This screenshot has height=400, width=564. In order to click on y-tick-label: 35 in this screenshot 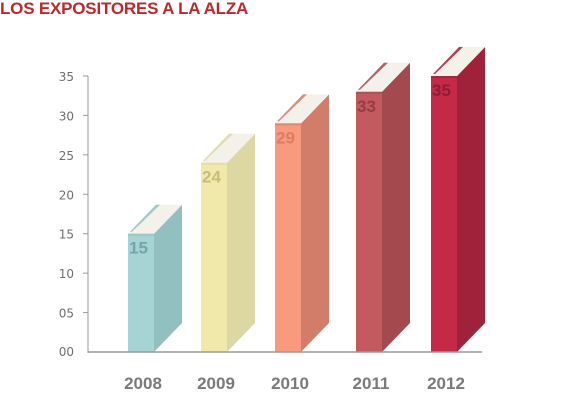, I will do `click(66, 77)`.